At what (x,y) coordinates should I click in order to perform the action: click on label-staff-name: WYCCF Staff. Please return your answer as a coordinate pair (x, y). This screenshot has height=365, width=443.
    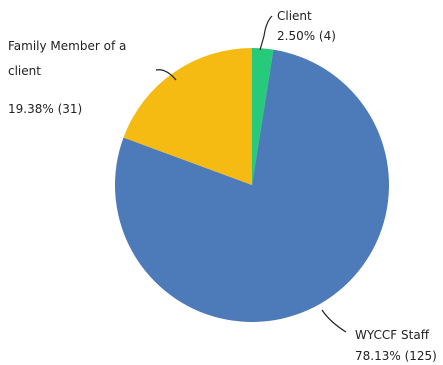
    Looking at the image, I should click on (392, 335).